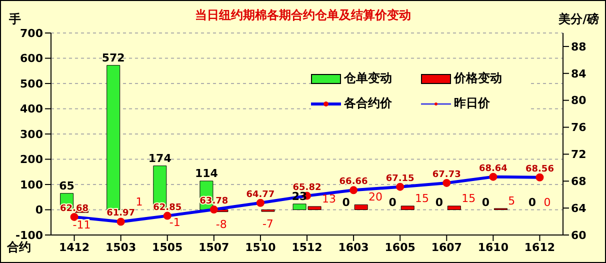  I want to click on data-label: -8, so click(221, 224).